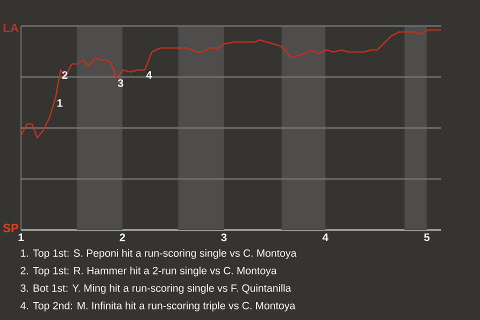  I want to click on text: 2. Top 1st: R. Hammer hit a 2-run single vs C. Montoya, so click(148, 271).